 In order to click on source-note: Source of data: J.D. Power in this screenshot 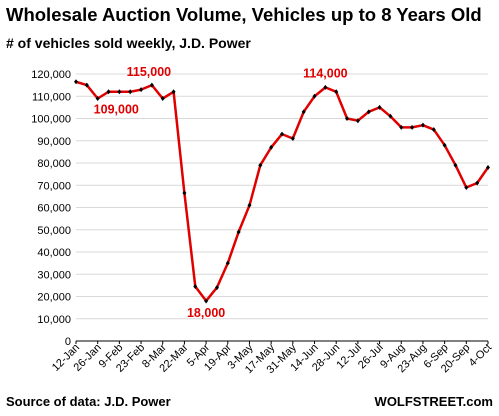, I will do `click(88, 401)`.